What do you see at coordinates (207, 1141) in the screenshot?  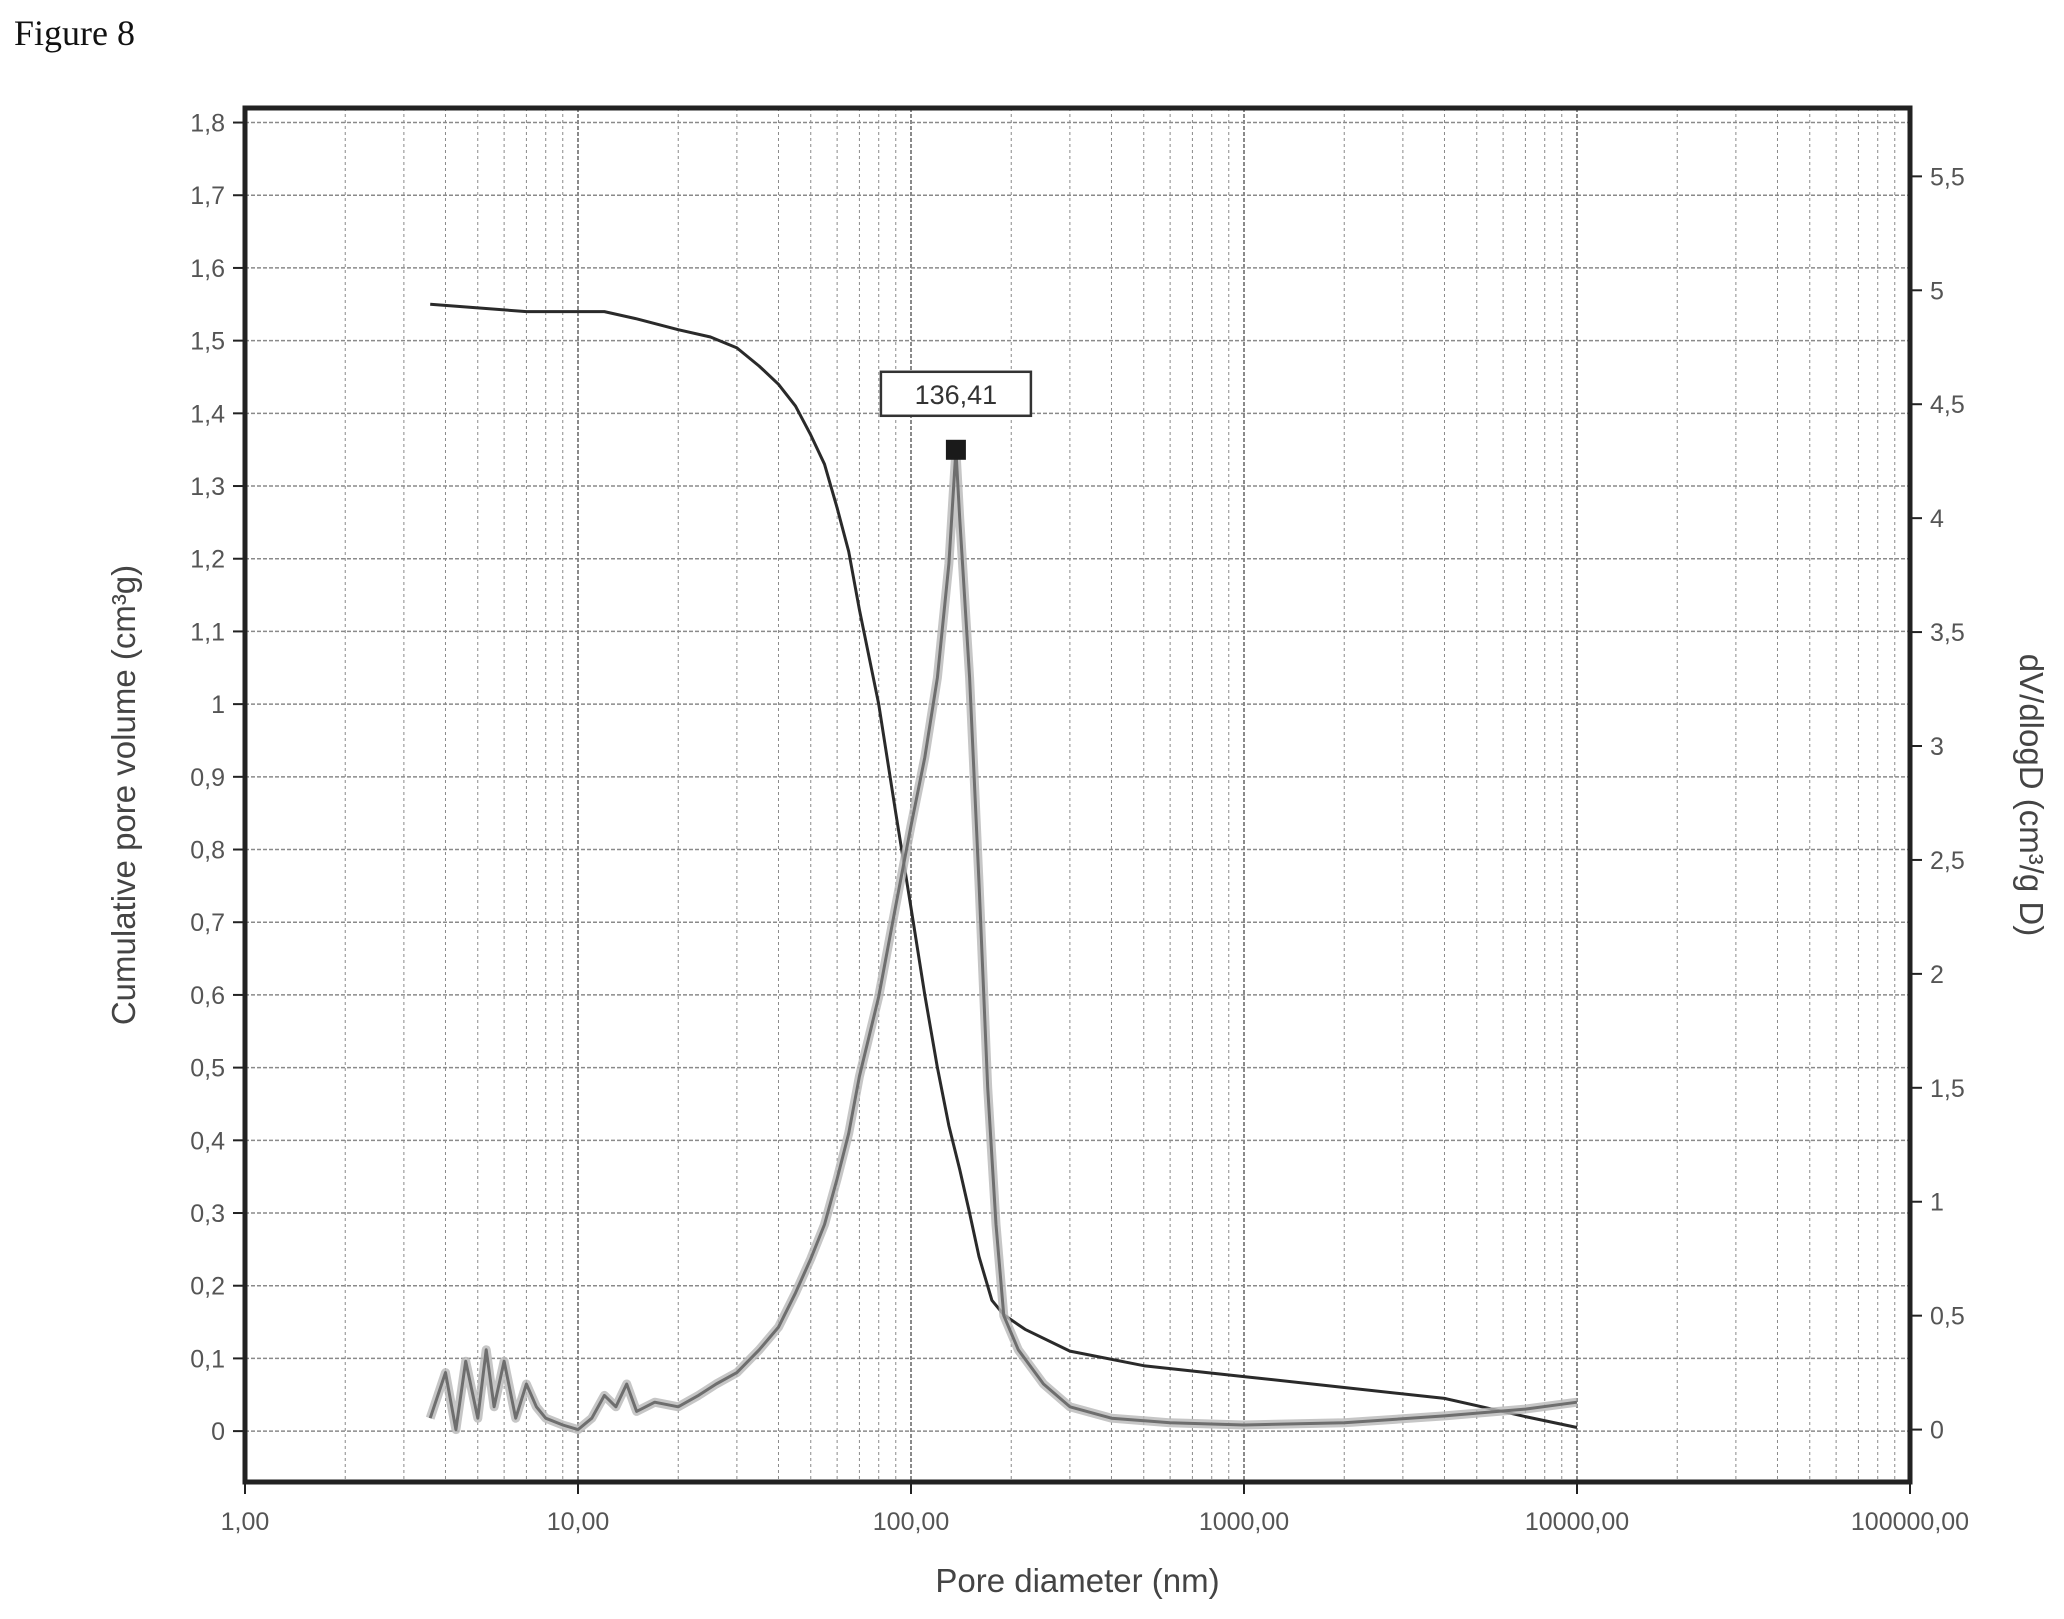 I see `y-tick-label: 0,4` at bounding box center [207, 1141].